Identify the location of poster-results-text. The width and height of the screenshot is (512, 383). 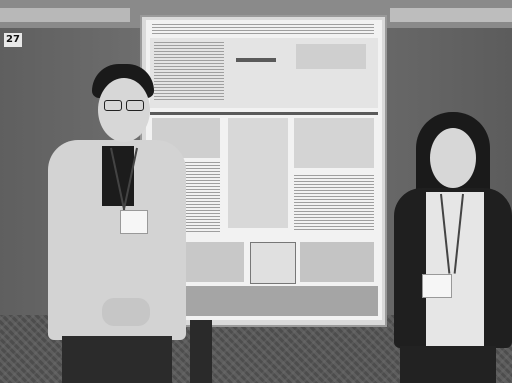
(334, 202).